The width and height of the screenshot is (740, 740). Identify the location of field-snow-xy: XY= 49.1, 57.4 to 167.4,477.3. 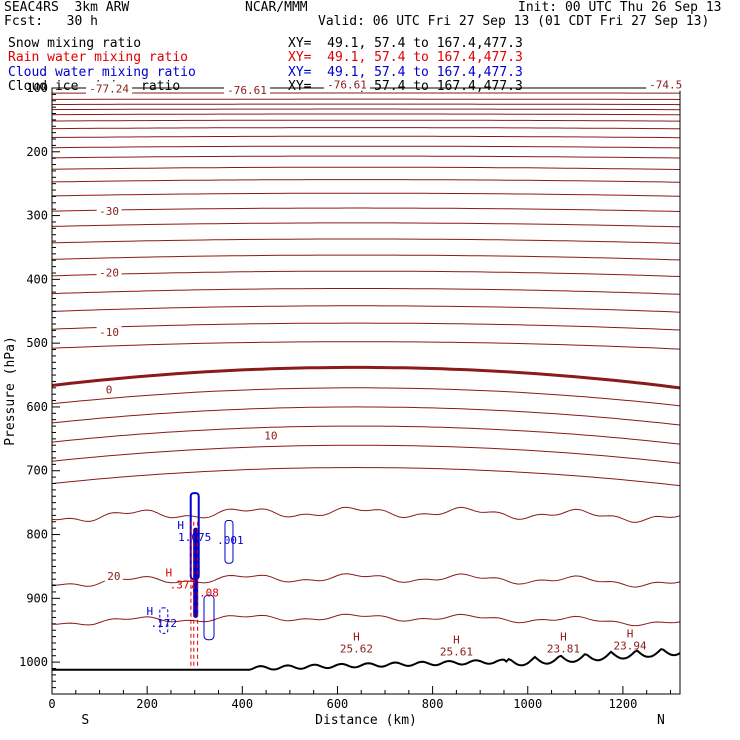
(405, 43).